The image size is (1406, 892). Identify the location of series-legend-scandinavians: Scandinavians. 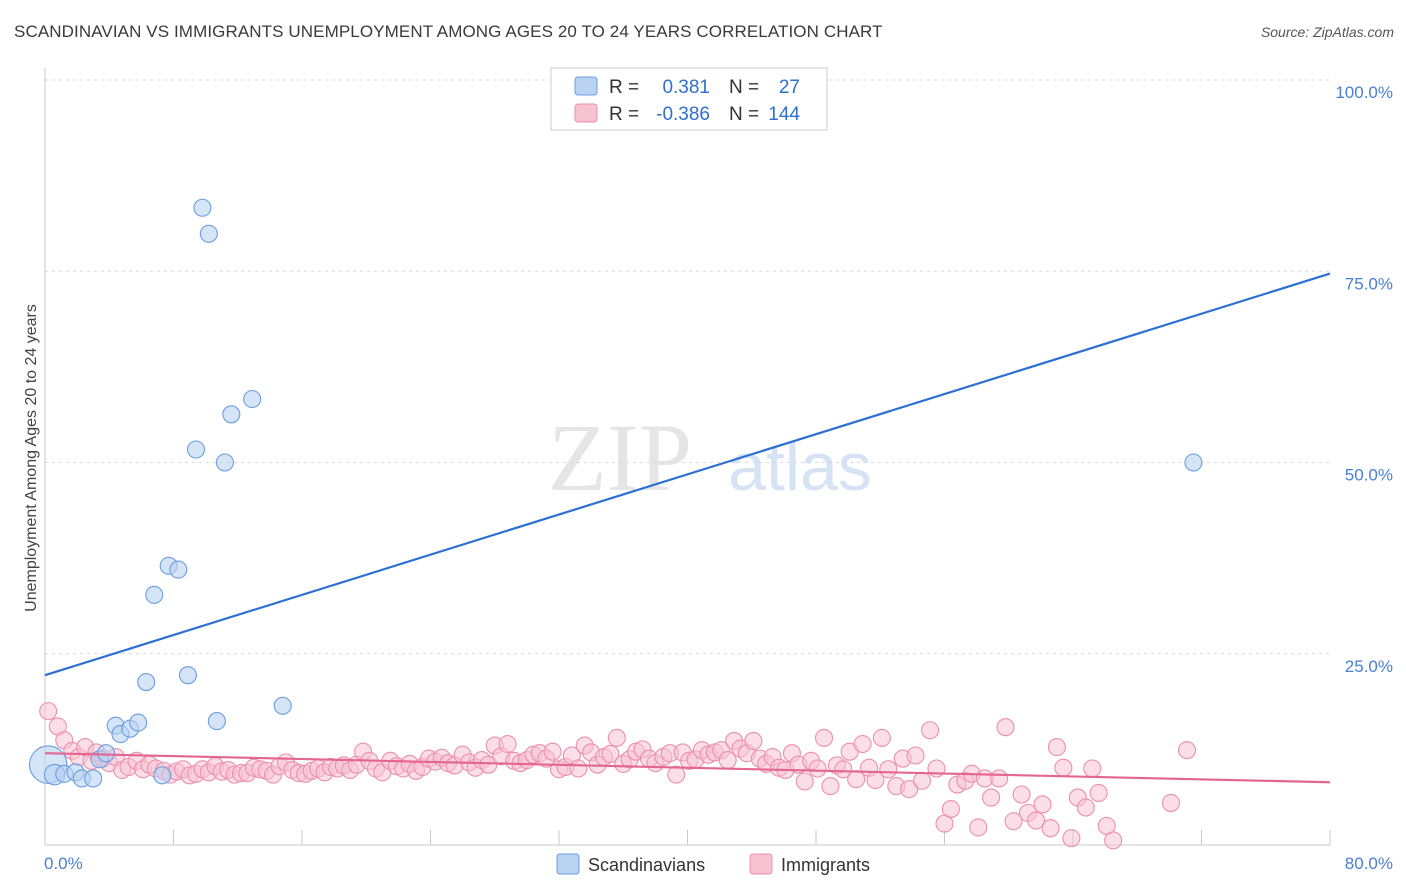
(646, 865).